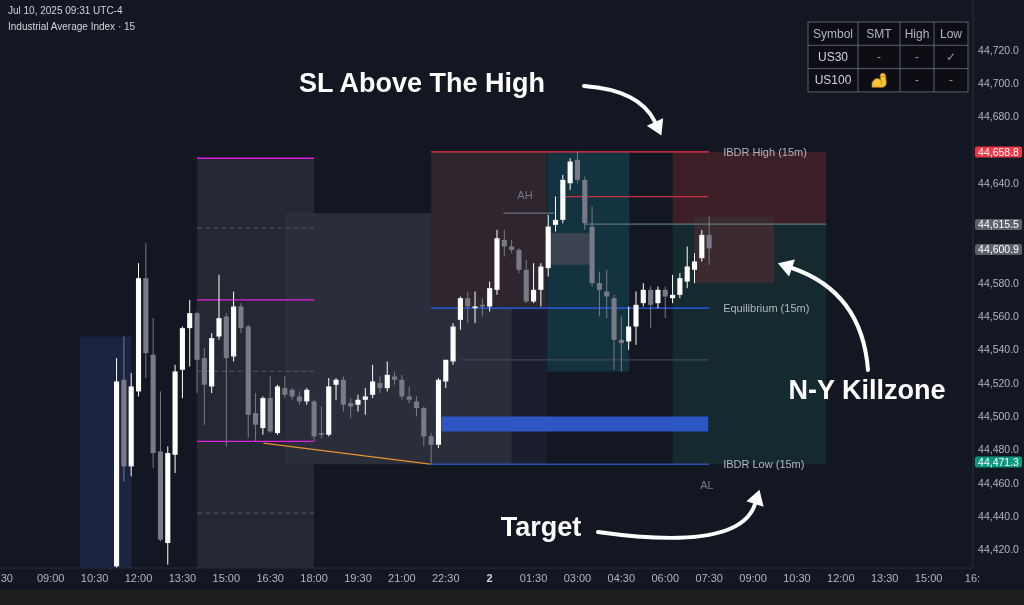 This screenshot has width=1024, height=605. Describe the element at coordinates (867, 390) in the screenshot. I see `annotation: N-Y Killzone` at that location.